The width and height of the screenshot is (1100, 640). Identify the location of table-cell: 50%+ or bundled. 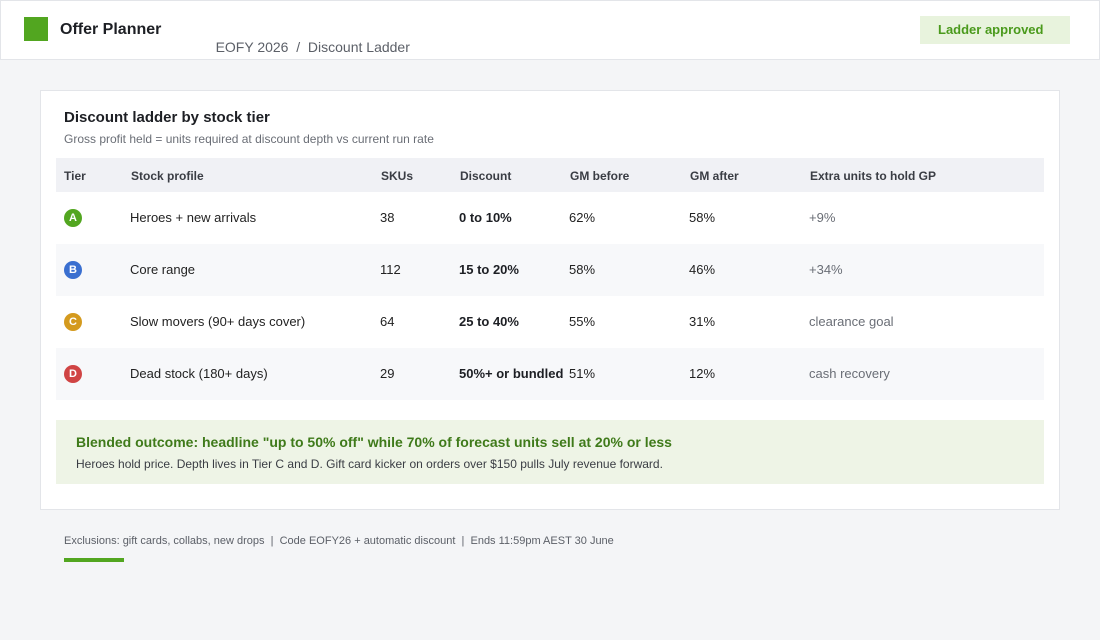
(511, 373).